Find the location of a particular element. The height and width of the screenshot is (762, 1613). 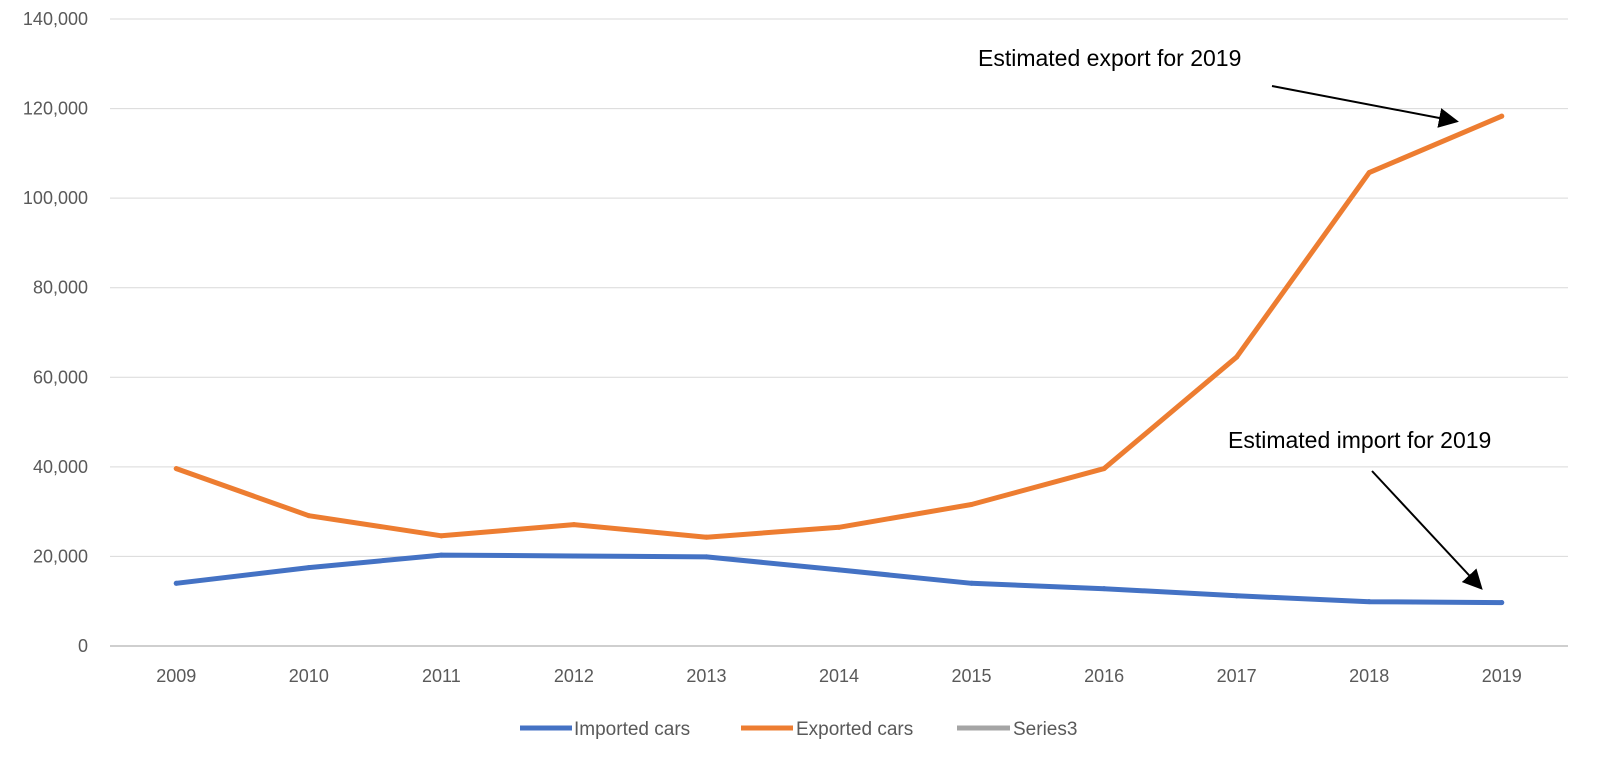

legend-item-series3: Series3 is located at coordinates (1017, 729).